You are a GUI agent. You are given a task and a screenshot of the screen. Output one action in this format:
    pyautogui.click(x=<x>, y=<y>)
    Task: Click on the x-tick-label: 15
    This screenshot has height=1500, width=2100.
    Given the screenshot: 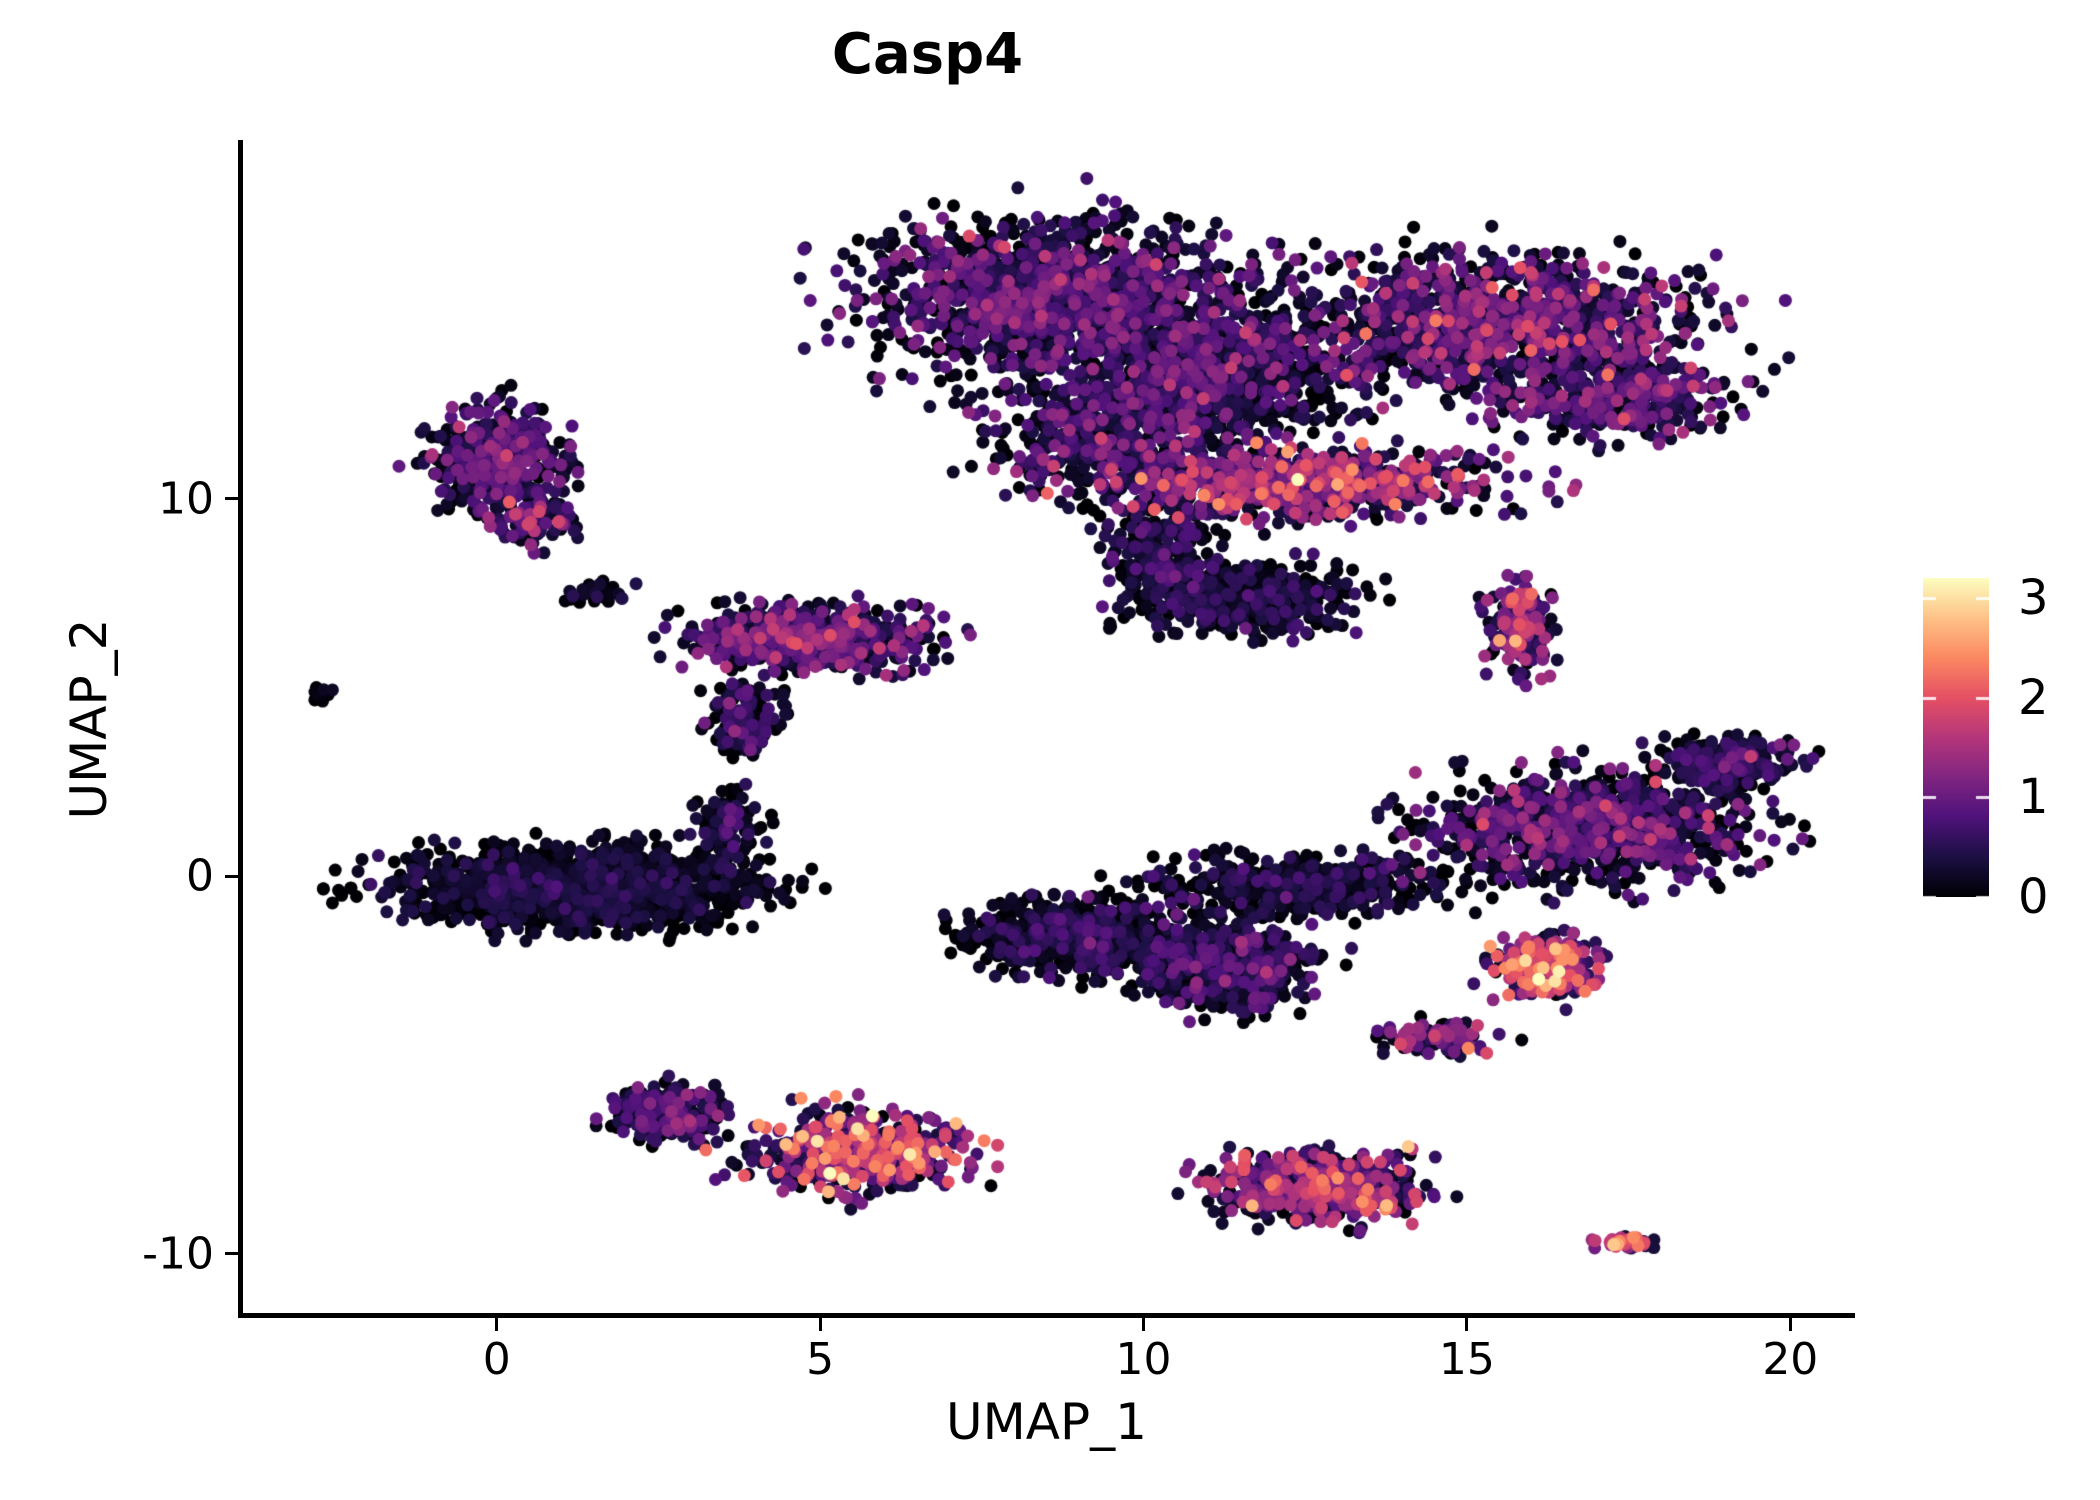 What is the action you would take?
    pyautogui.click(x=1466, y=1359)
    